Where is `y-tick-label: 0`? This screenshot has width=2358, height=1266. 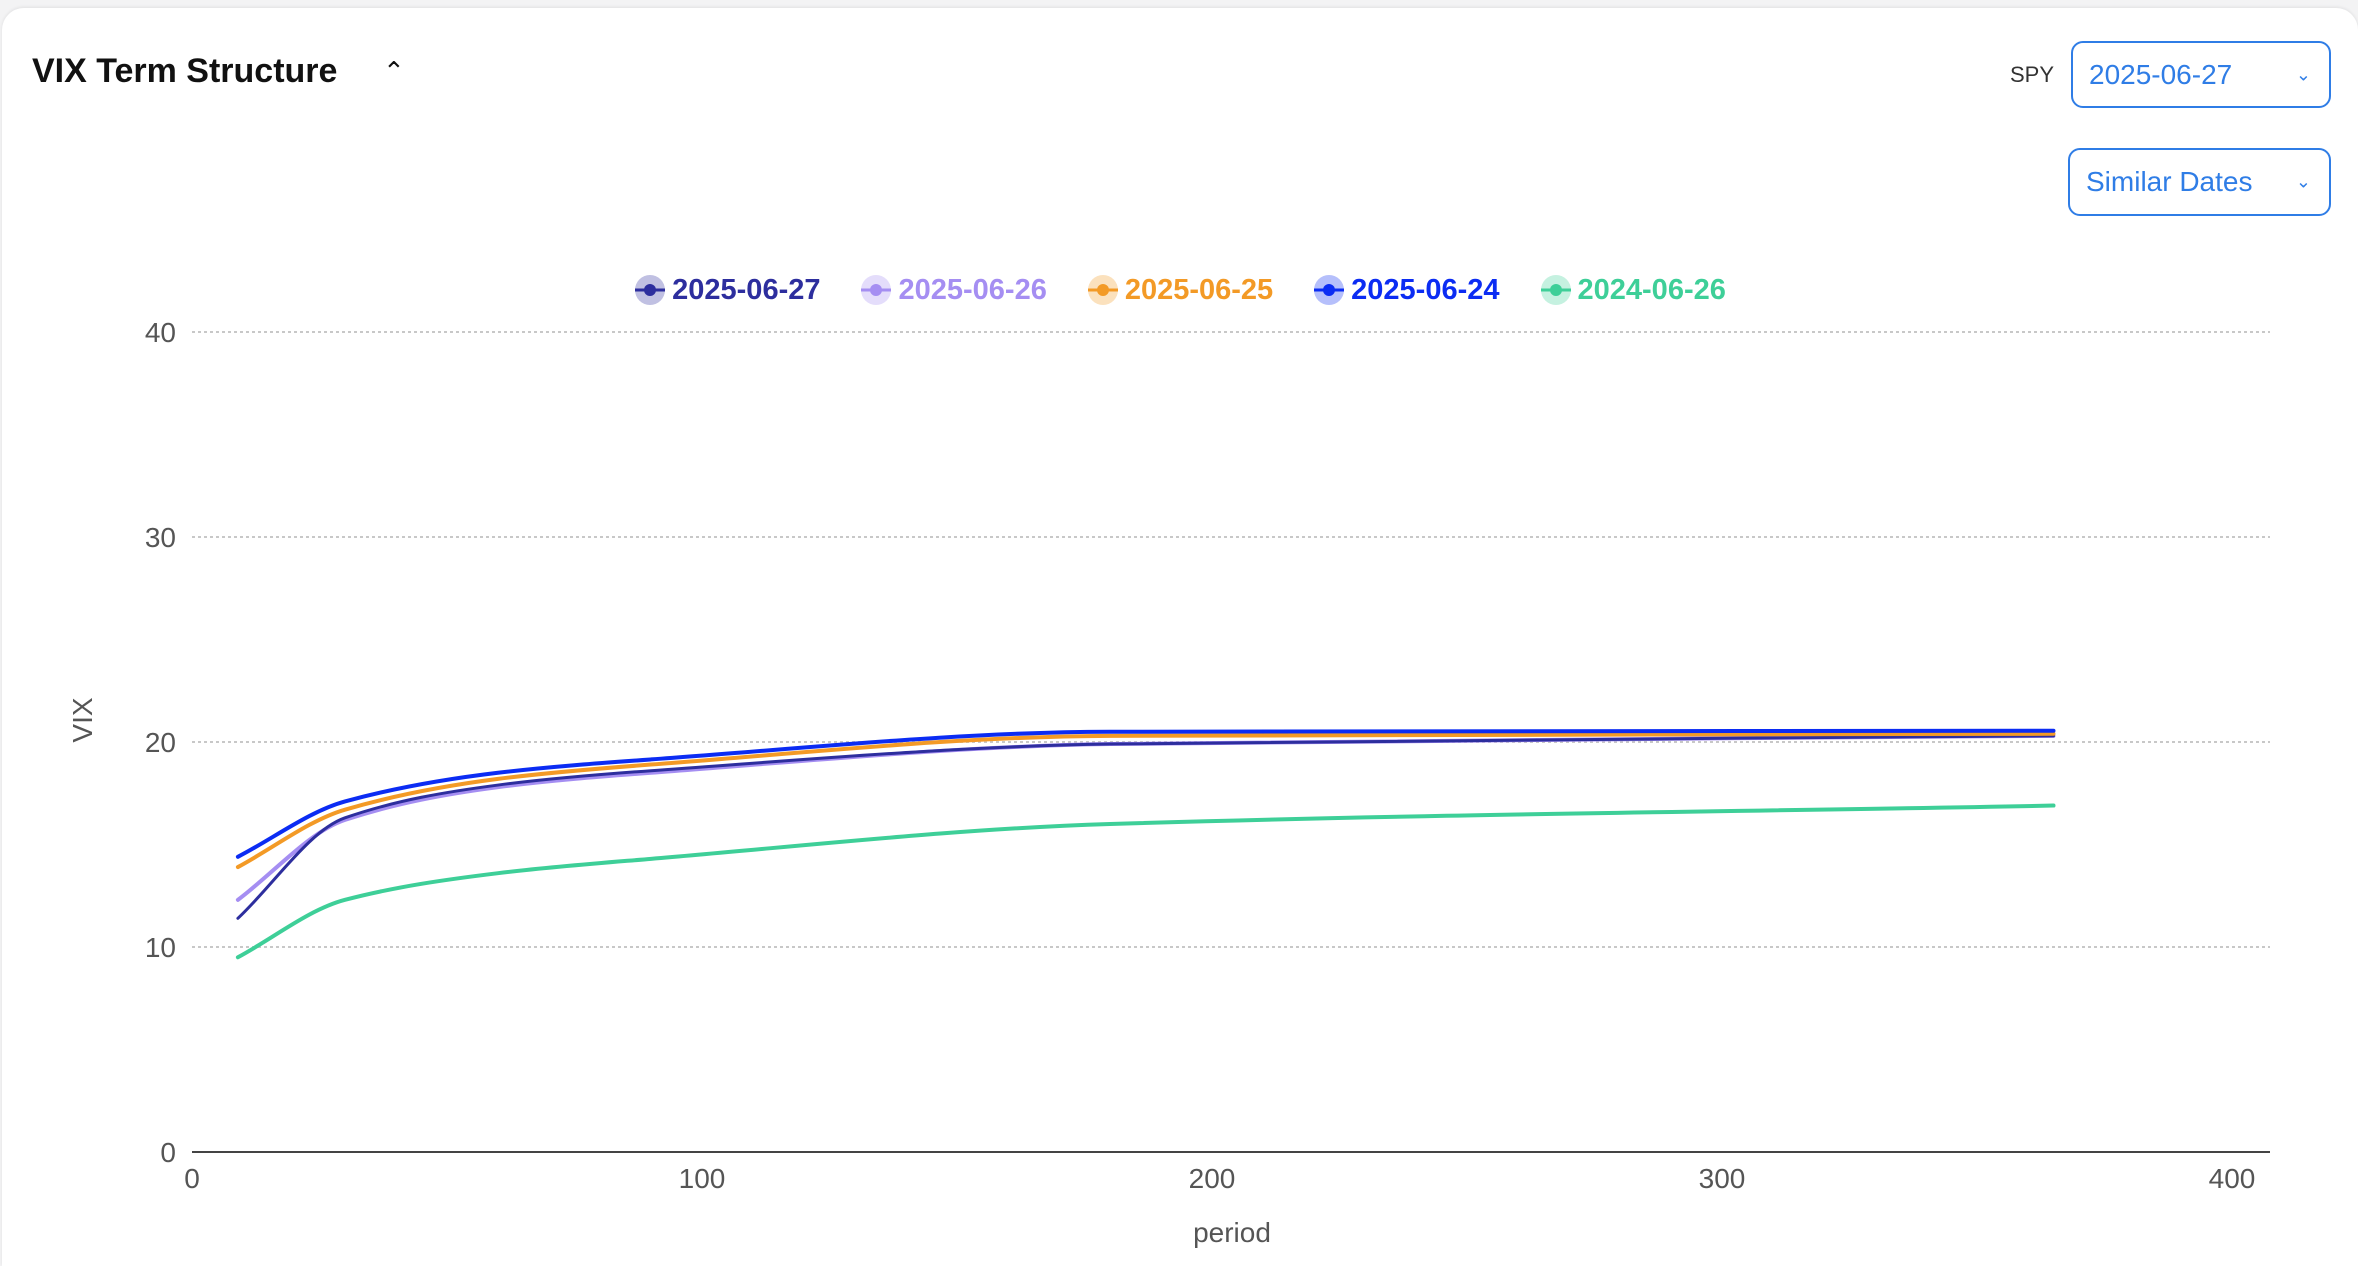
y-tick-label: 0 is located at coordinates (168, 1152).